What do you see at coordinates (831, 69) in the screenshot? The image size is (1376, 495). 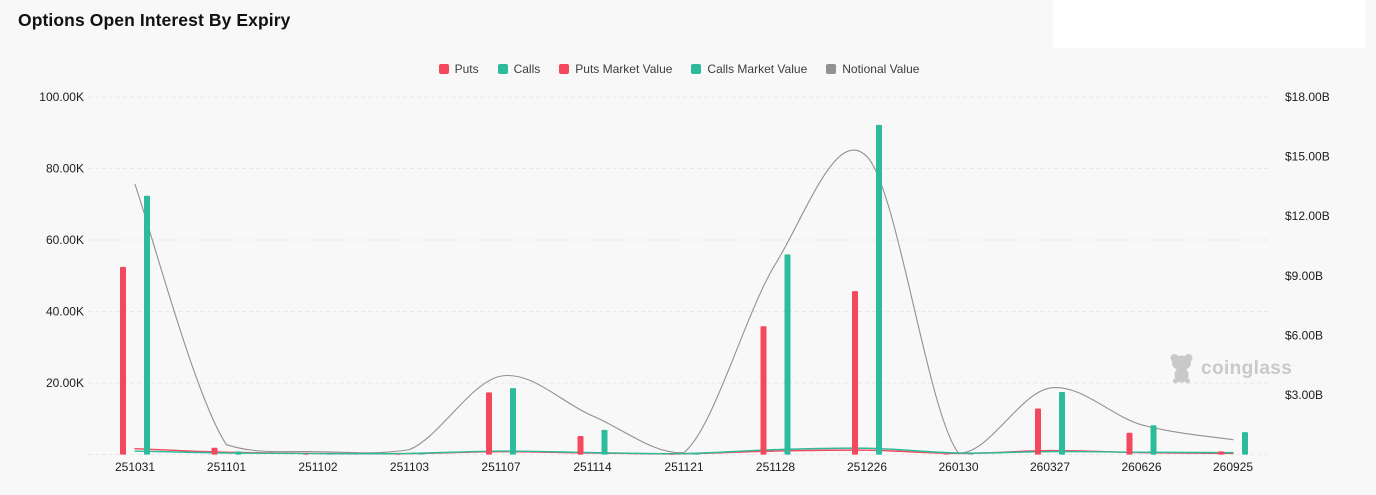 I see `legend-marker-notional-value` at bounding box center [831, 69].